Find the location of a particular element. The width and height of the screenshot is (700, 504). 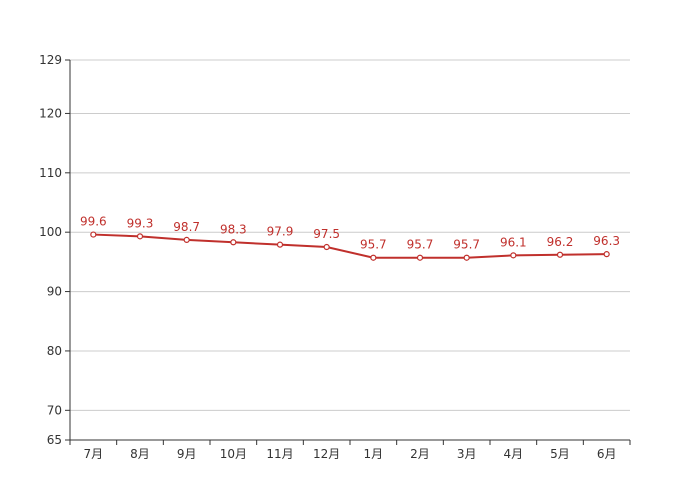

data-label: 96.2 is located at coordinates (560, 242).